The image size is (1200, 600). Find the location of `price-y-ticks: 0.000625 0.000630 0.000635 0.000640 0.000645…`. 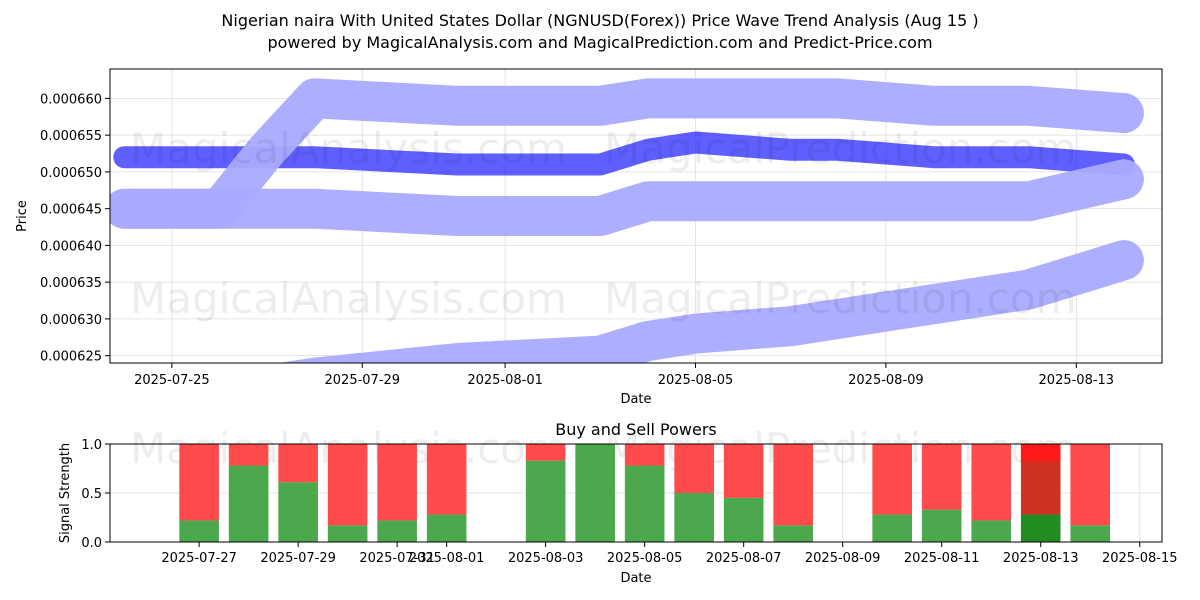

price-y-ticks: 0.000625 0.000630 0.000635 0.000640 0.000645… is located at coordinates (75, 228).